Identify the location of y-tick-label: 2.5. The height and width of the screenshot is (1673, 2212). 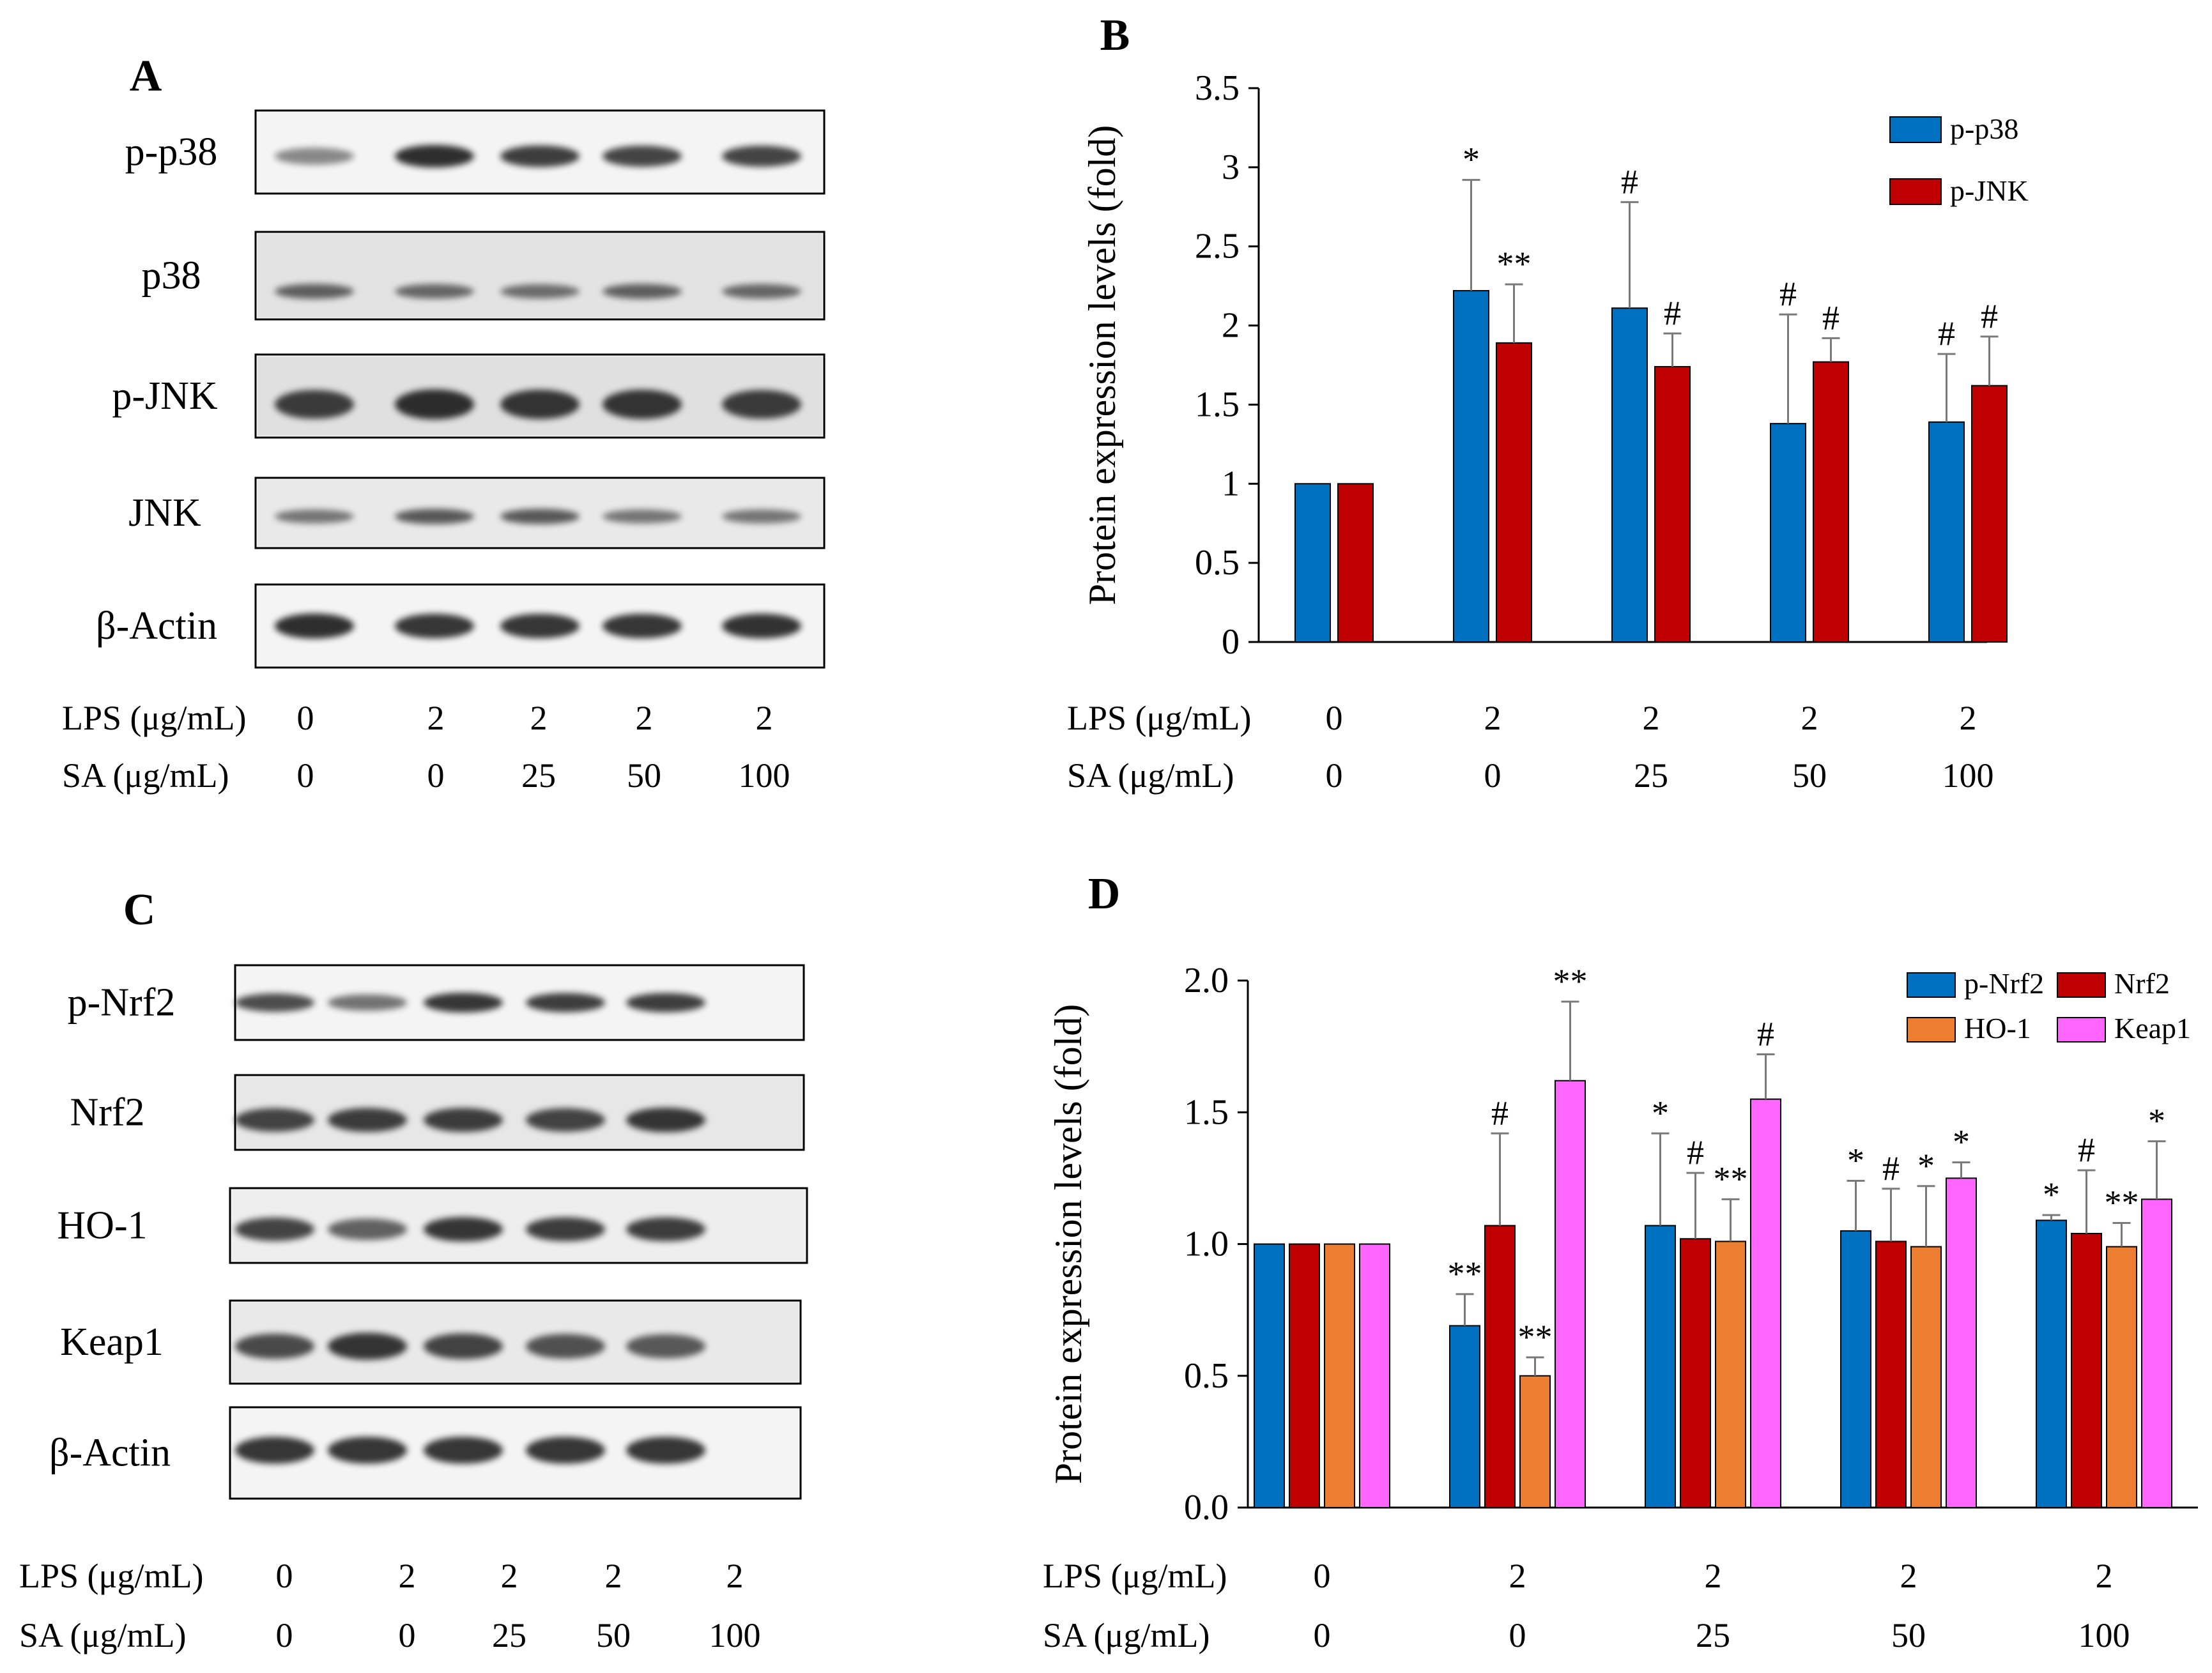
(1217, 246).